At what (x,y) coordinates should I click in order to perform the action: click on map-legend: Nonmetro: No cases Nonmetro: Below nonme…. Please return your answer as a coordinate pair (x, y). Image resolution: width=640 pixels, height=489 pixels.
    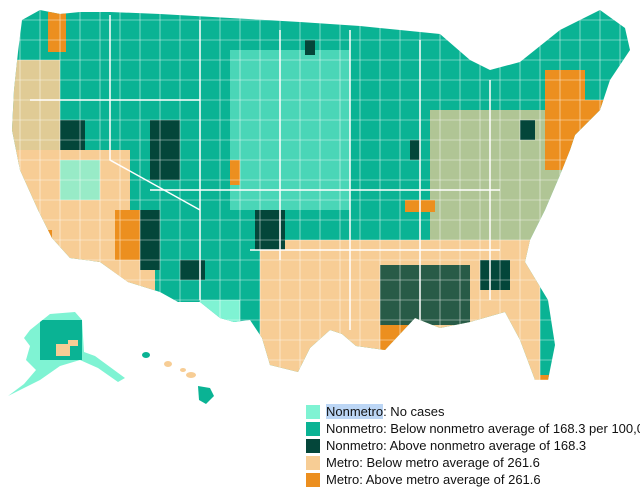
    Looking at the image, I should click on (473, 445).